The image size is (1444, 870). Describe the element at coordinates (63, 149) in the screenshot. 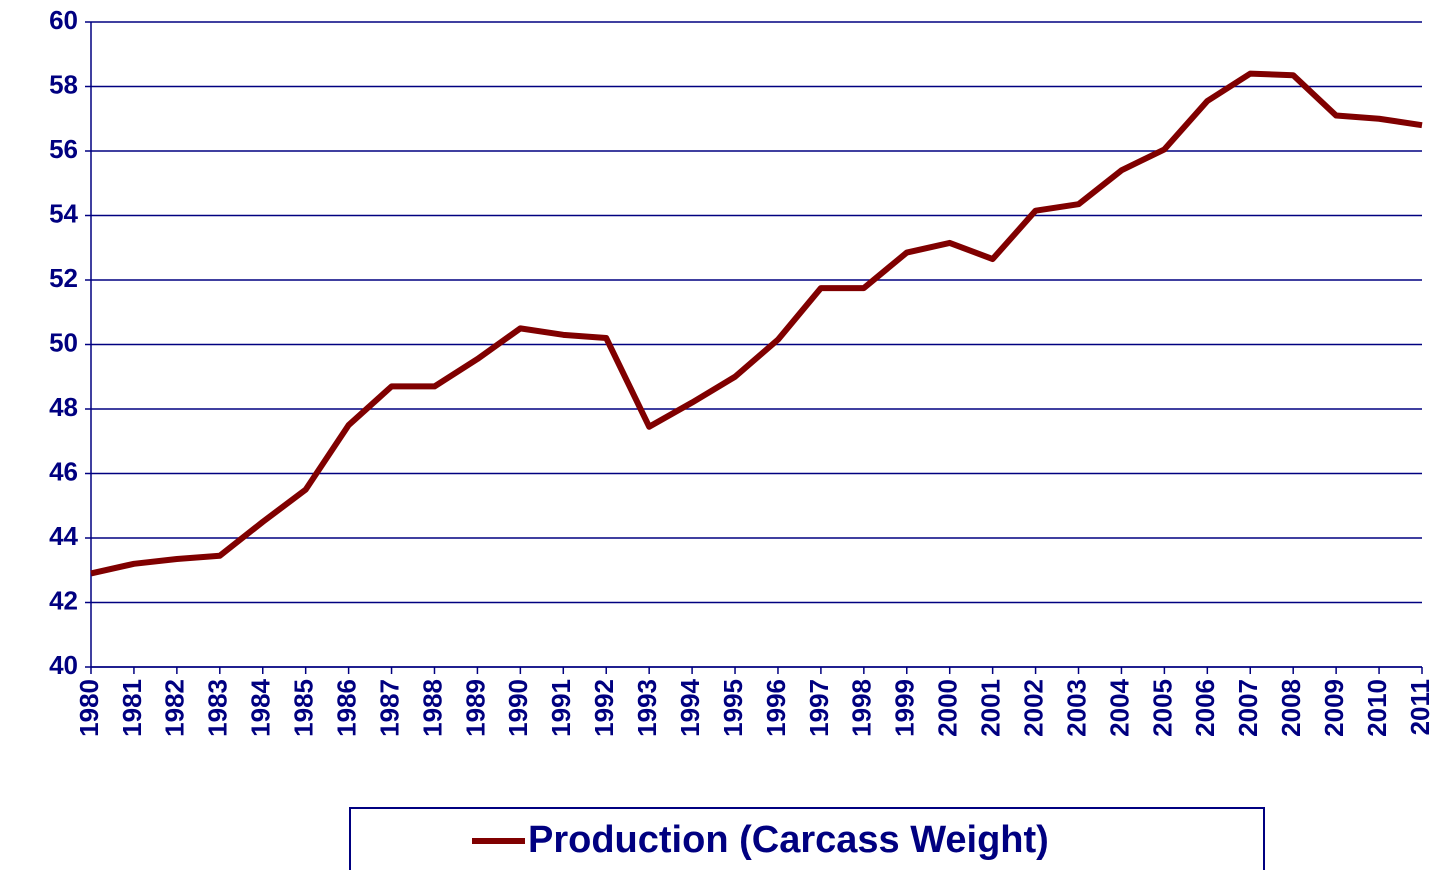

I see `y-tick-label: 56` at that location.